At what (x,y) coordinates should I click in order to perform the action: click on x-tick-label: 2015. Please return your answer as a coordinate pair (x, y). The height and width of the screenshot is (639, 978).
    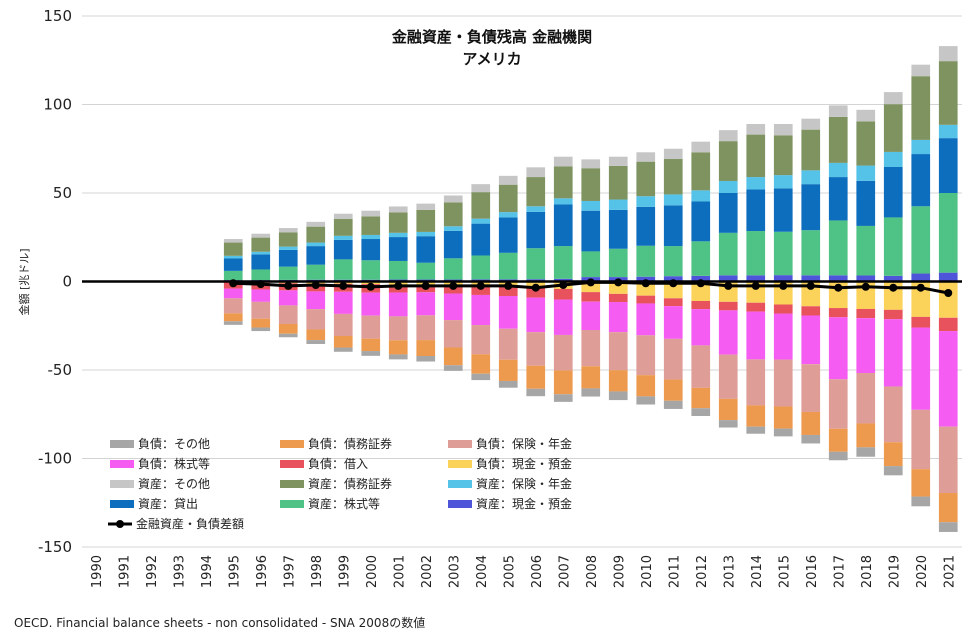
    Looking at the image, I should click on (784, 571).